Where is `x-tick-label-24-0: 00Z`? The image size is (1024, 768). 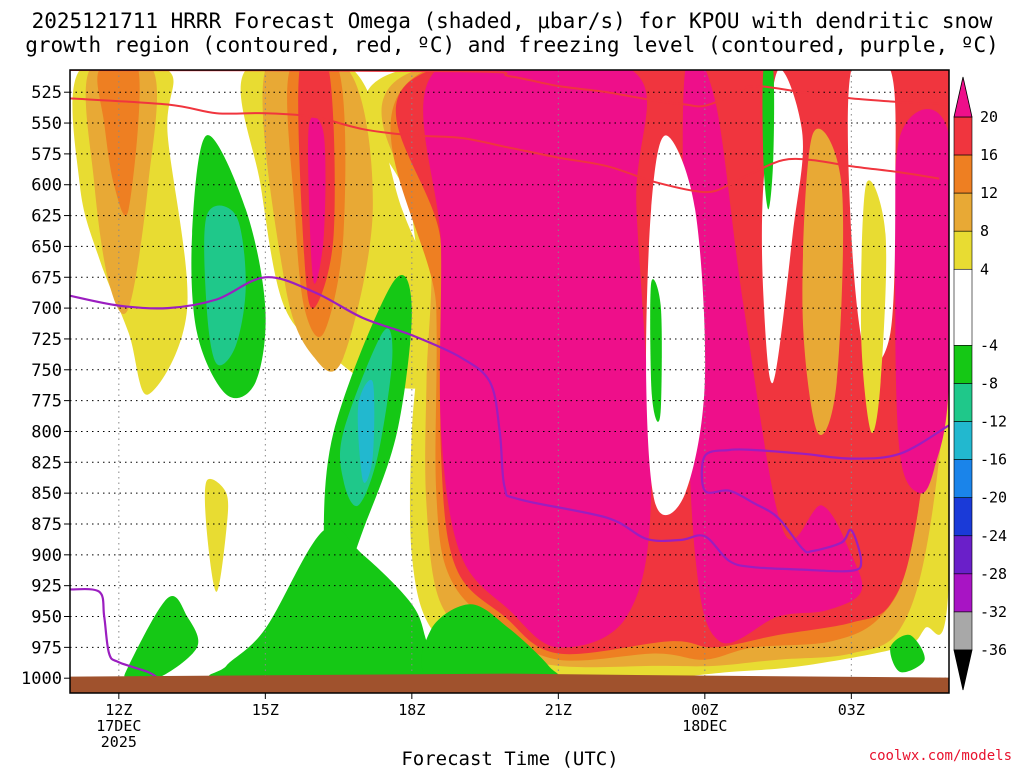
x-tick-label-24-0: 00Z is located at coordinates (704, 710).